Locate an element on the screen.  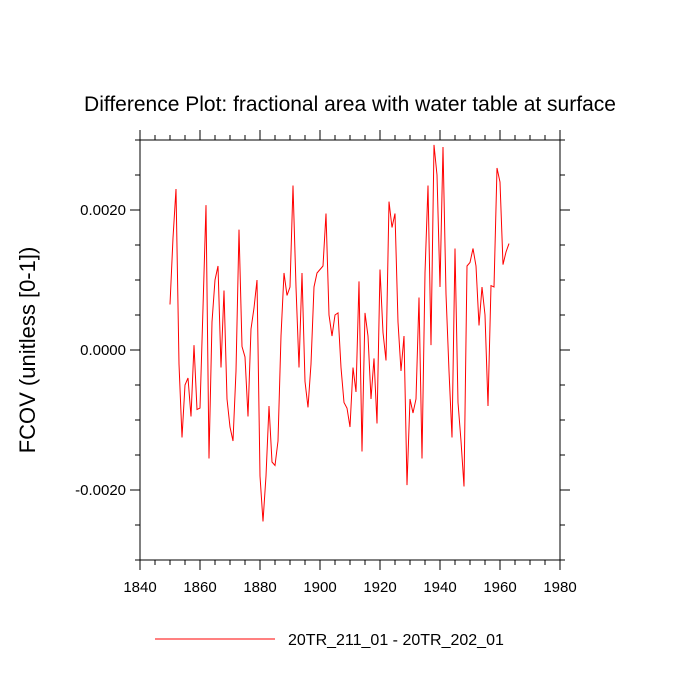
x-tick-label: 1880 is located at coordinates (259, 587).